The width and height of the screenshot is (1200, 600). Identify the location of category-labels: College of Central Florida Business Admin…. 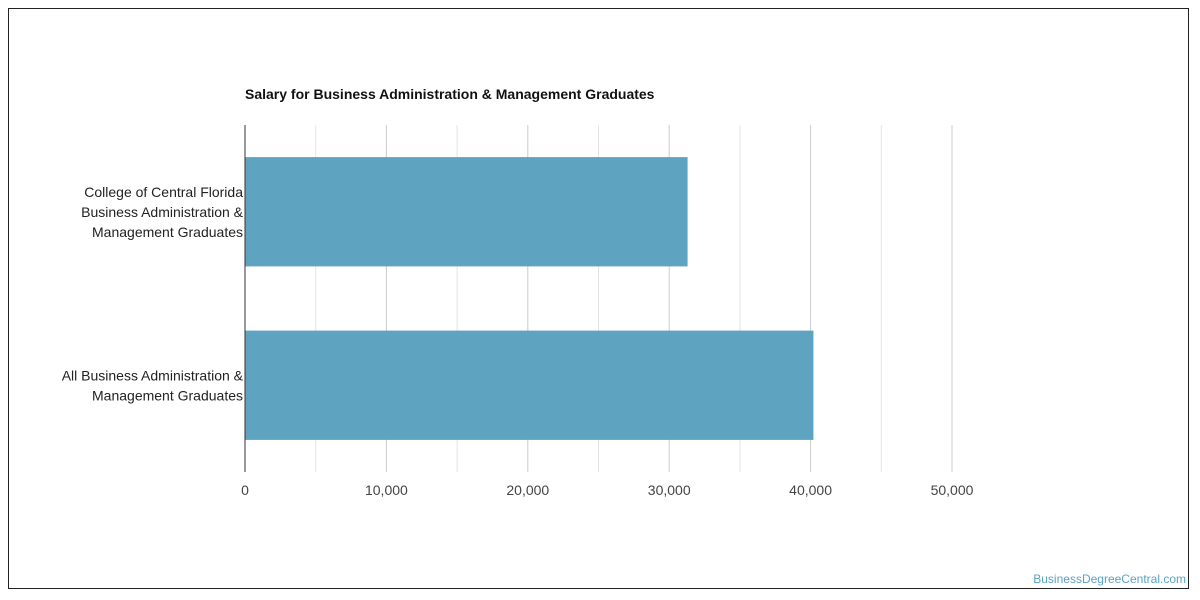
(153, 294).